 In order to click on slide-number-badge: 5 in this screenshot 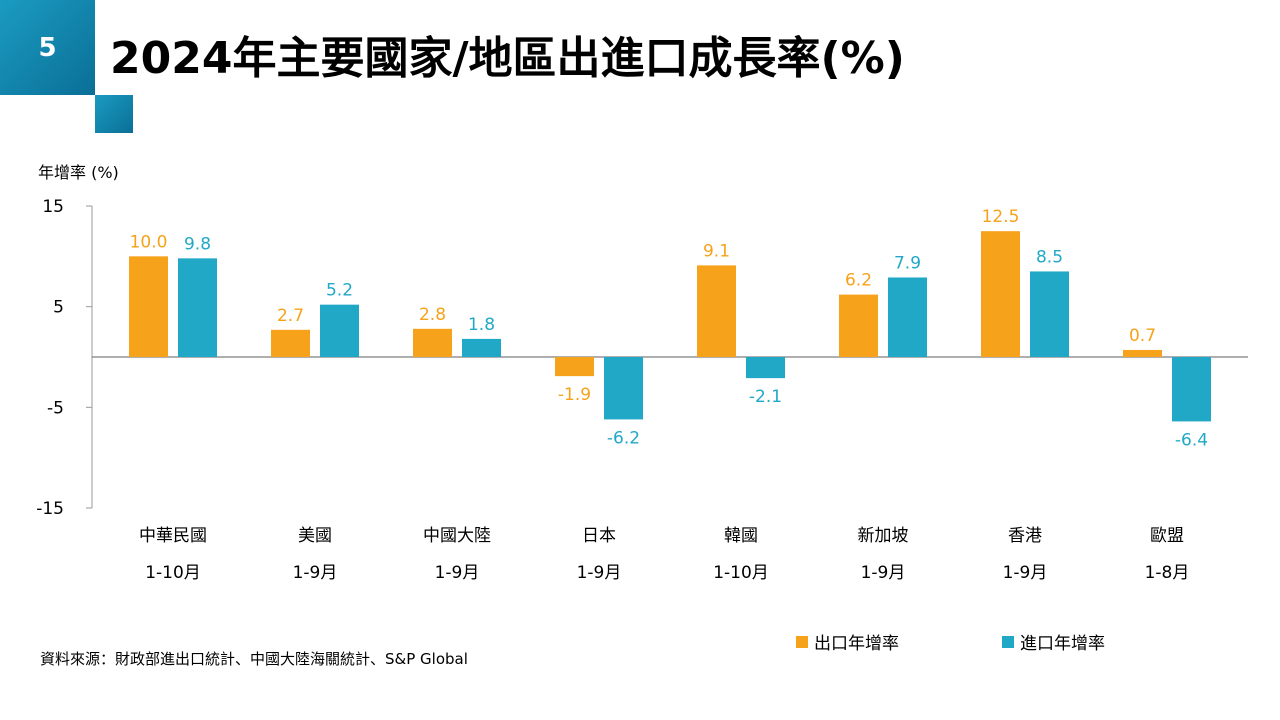, I will do `click(47, 47)`.